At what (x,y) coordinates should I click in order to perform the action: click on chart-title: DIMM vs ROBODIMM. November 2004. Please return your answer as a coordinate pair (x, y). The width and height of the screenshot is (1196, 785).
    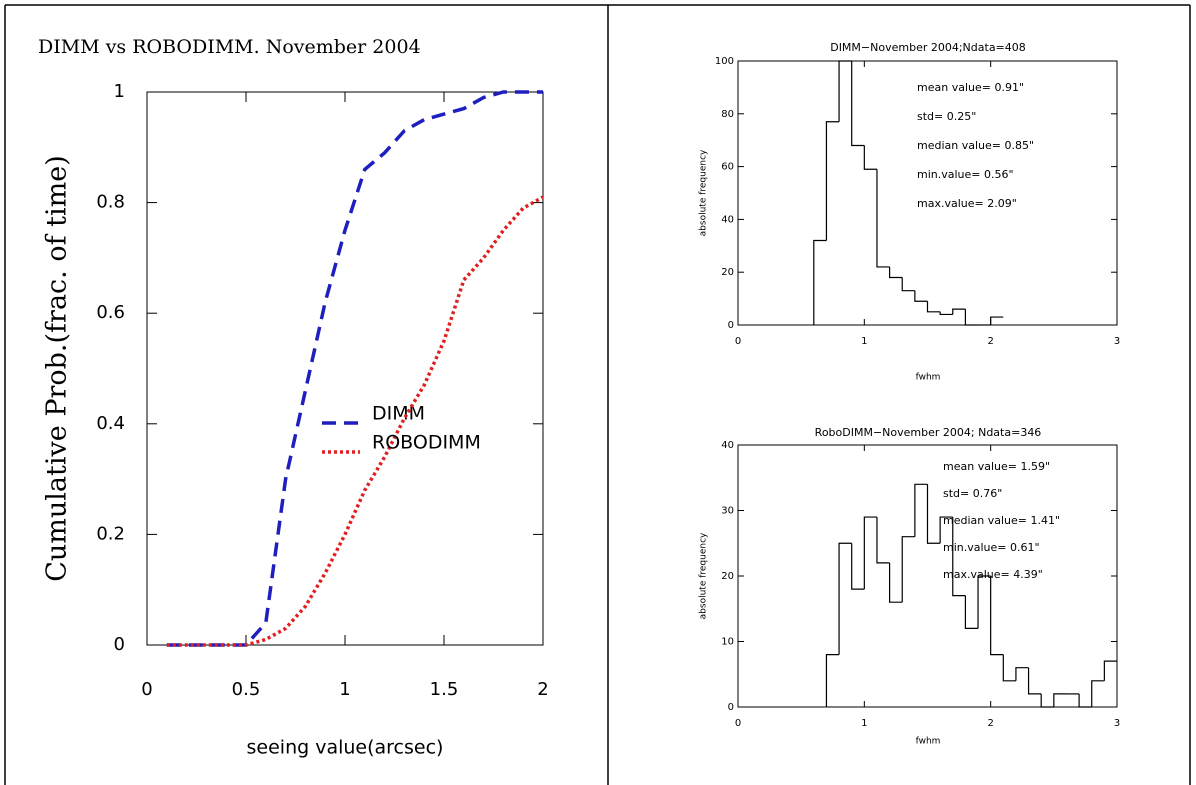
    Looking at the image, I should click on (229, 47).